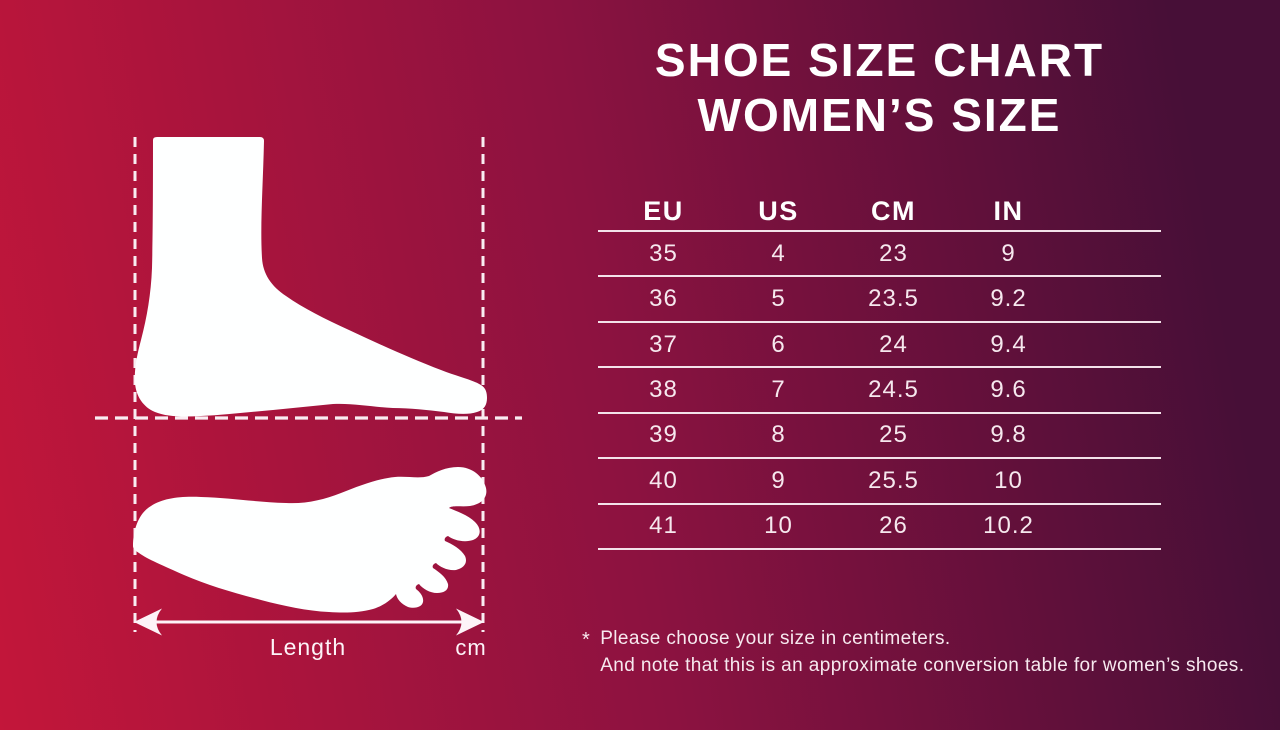 Image resolution: width=1280 pixels, height=730 pixels. Describe the element at coordinates (893, 299) in the screenshot. I see `table-cell: 23.5` at that location.